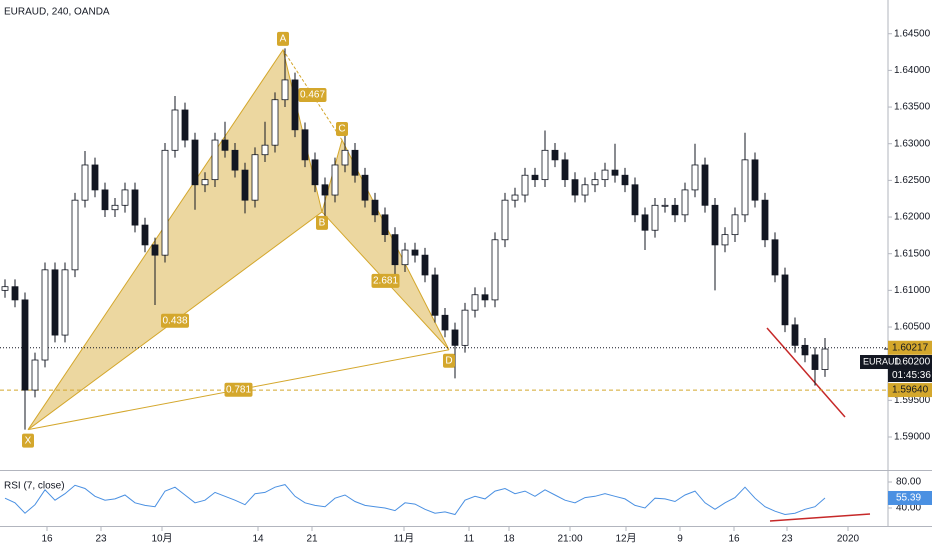 The image size is (932, 550). Describe the element at coordinates (912, 437) in the screenshot. I see `y-tick-label: 1.59000` at that location.